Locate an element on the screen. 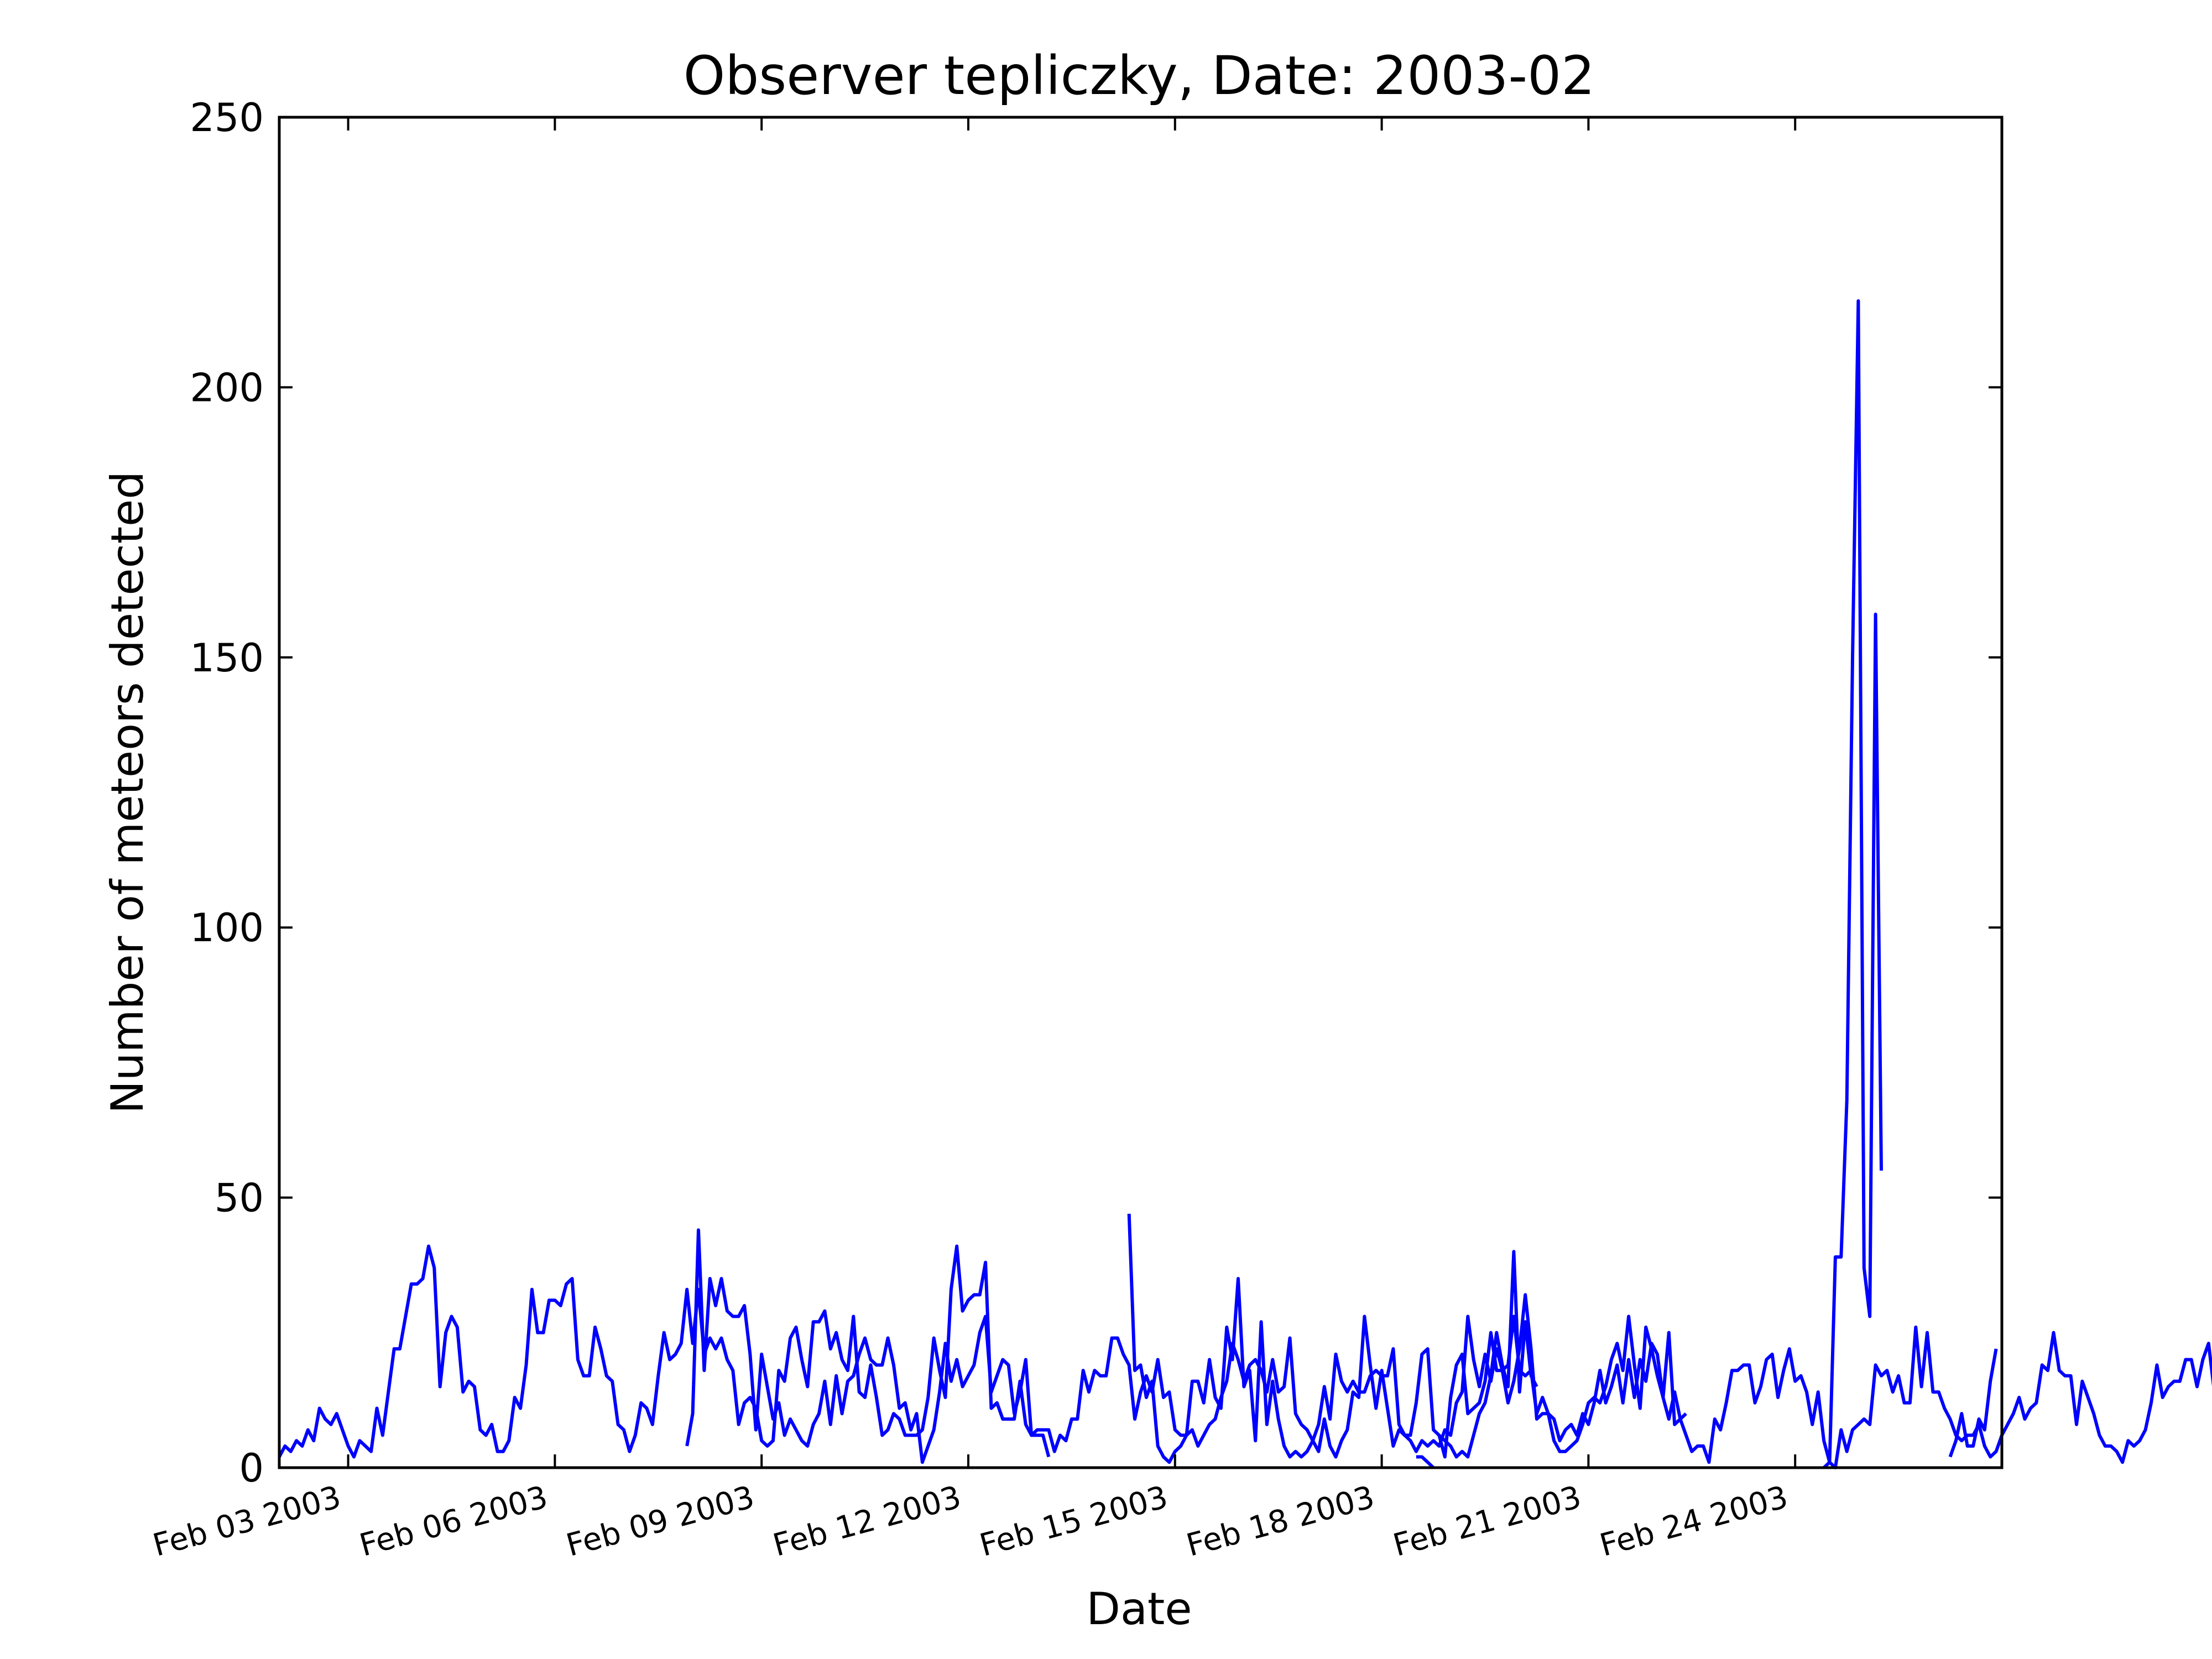 The height and width of the screenshot is (1659, 2212). y-tick-label: 150 is located at coordinates (227, 658).